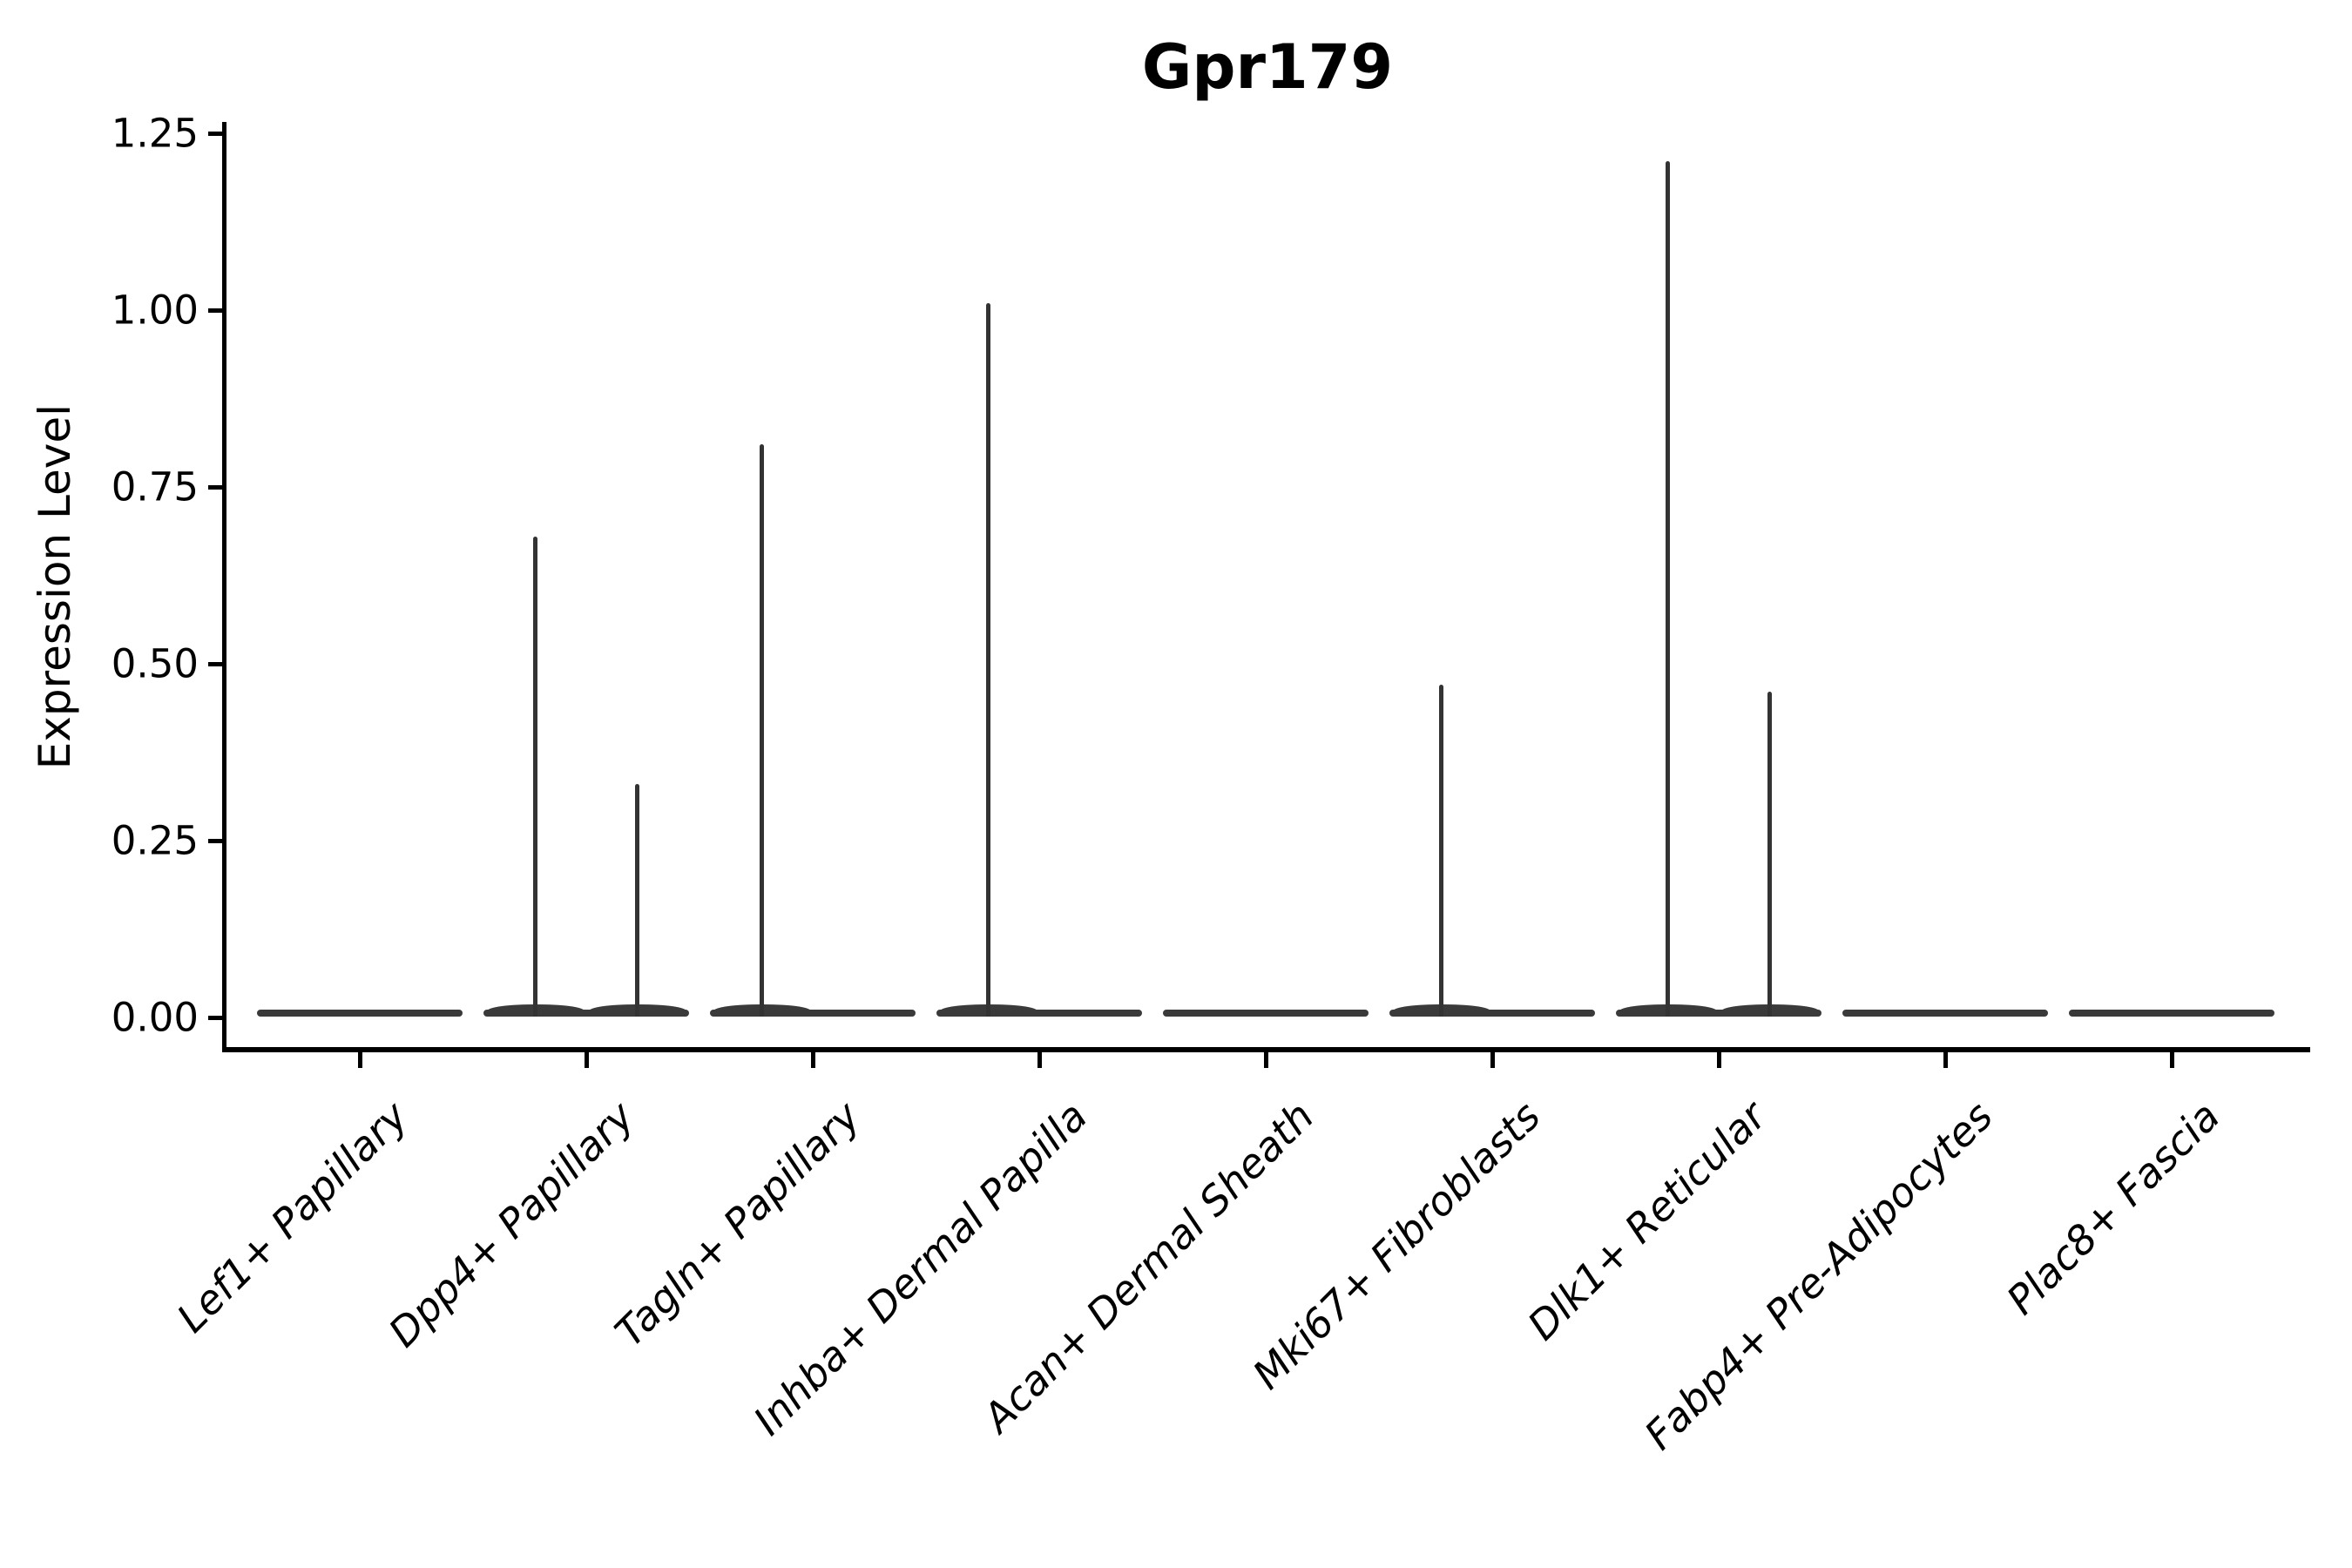 Image resolution: width=2352 pixels, height=1568 pixels. I want to click on y-tick-label: 0.50, so click(155, 663).